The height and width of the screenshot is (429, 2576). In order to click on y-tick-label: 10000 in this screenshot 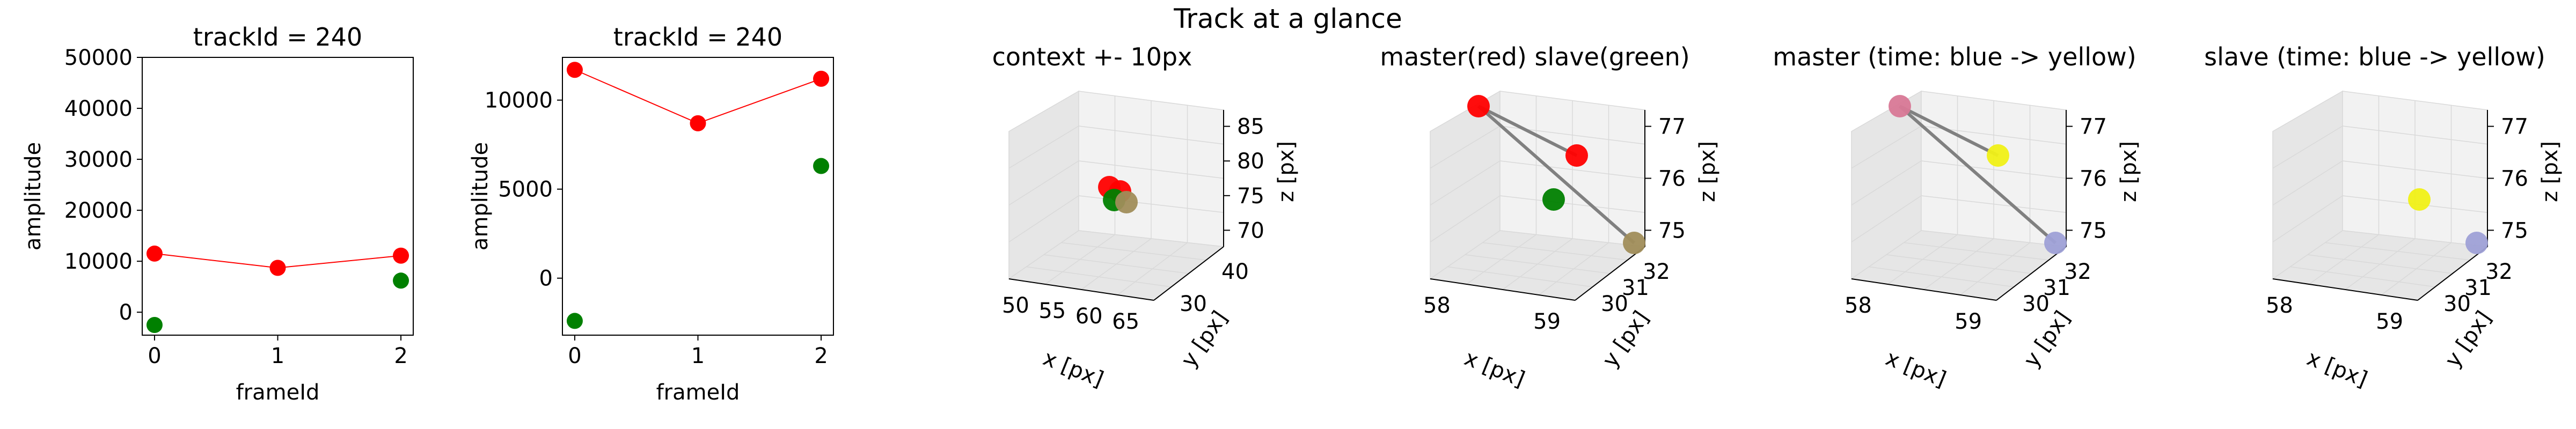, I will do `click(519, 100)`.